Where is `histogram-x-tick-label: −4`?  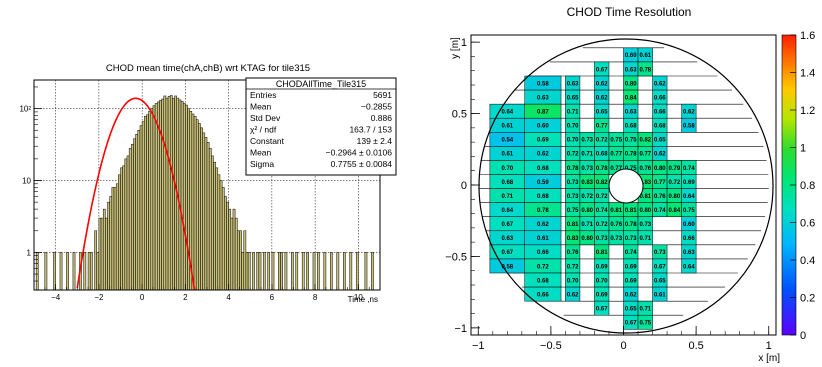
histogram-x-tick-label: −4 is located at coordinates (56, 297).